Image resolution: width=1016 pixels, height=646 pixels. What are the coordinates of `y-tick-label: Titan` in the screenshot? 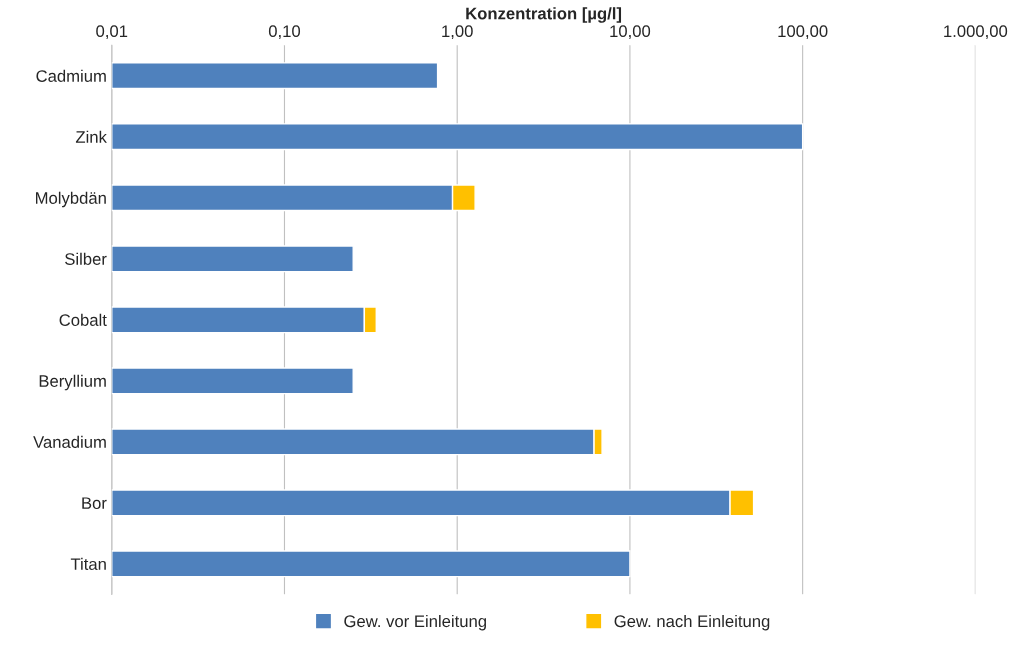 It's located at (88, 564).